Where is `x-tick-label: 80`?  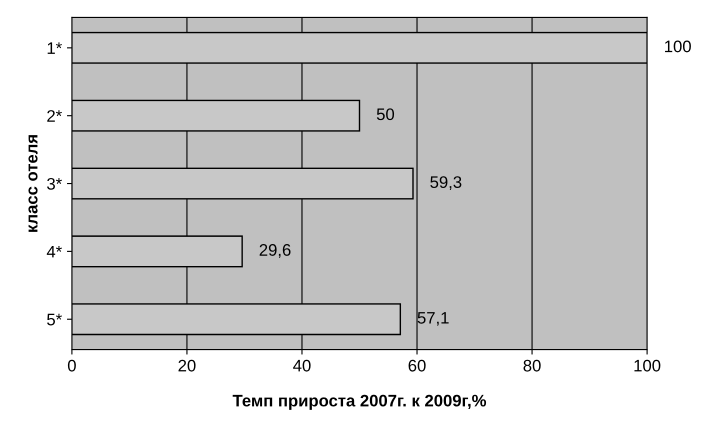
x-tick-label: 80 is located at coordinates (532, 366).